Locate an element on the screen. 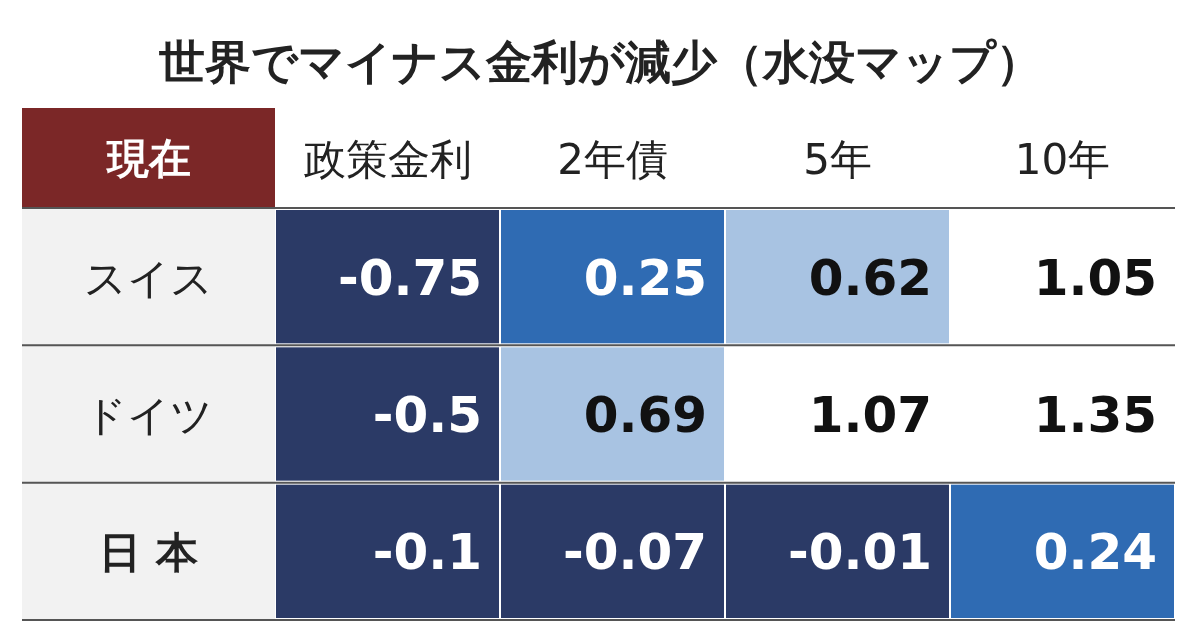 The height and width of the screenshot is (630, 1200). data-label: -0.75 is located at coordinates (409, 277).